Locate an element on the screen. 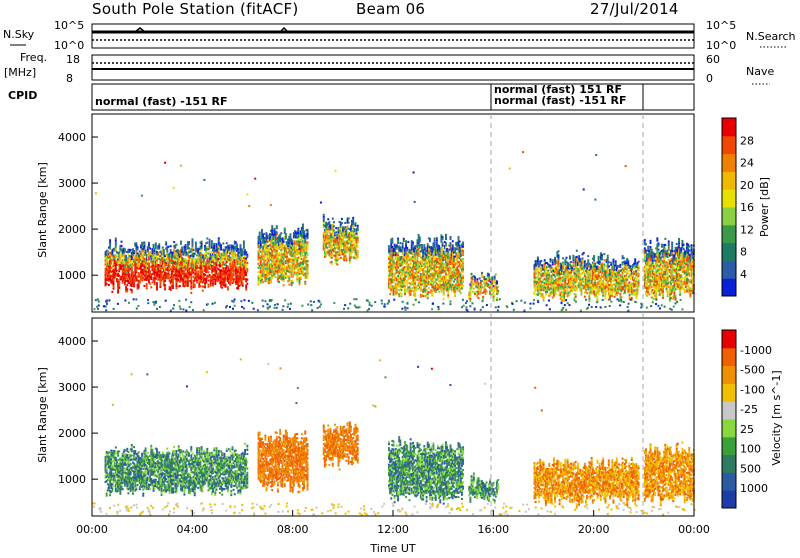 The image size is (800, 558). date-label: 27/Jul/2014 is located at coordinates (634, 9).